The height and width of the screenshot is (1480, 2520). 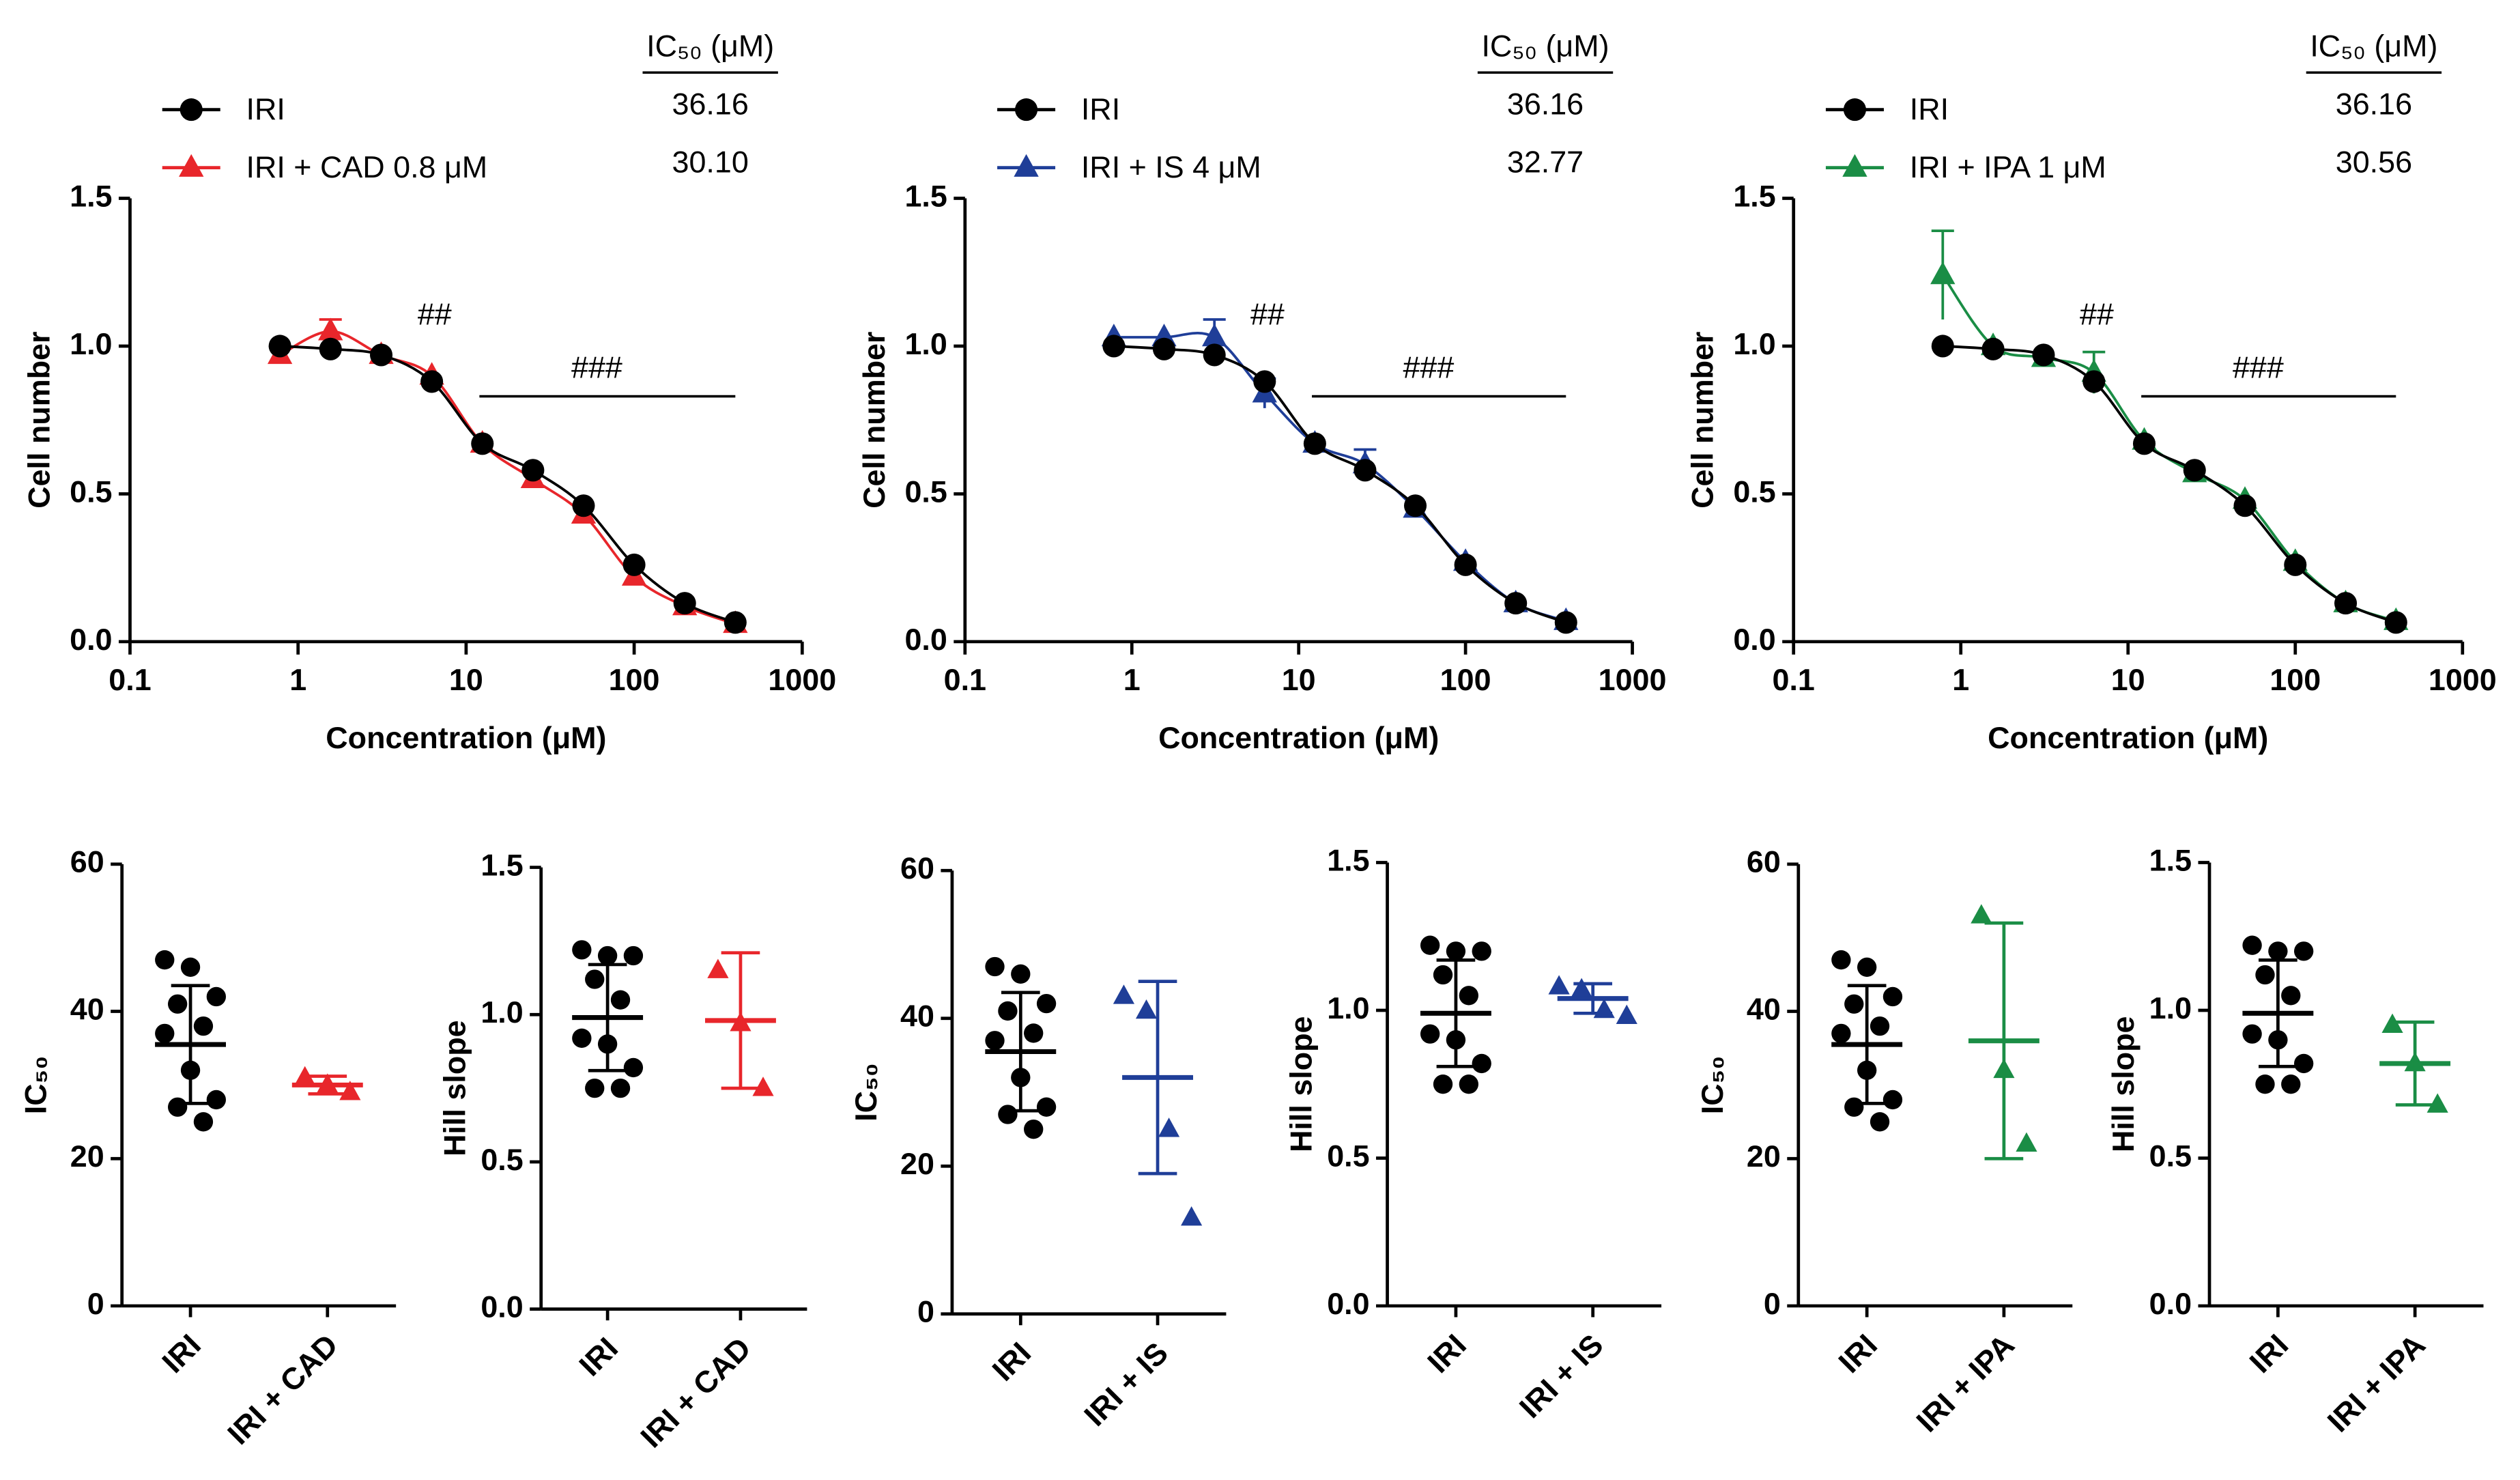 What do you see at coordinates (95, 1303) in the screenshot?
I see `y-tick-label: 0` at bounding box center [95, 1303].